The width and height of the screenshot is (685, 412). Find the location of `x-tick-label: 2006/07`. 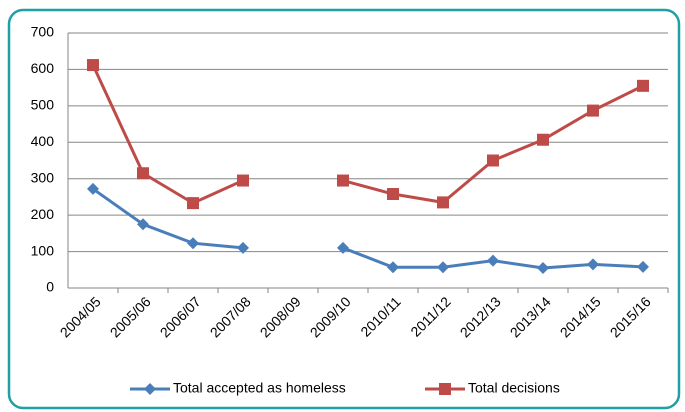

x-tick-label: 2006/07 is located at coordinates (180, 316).